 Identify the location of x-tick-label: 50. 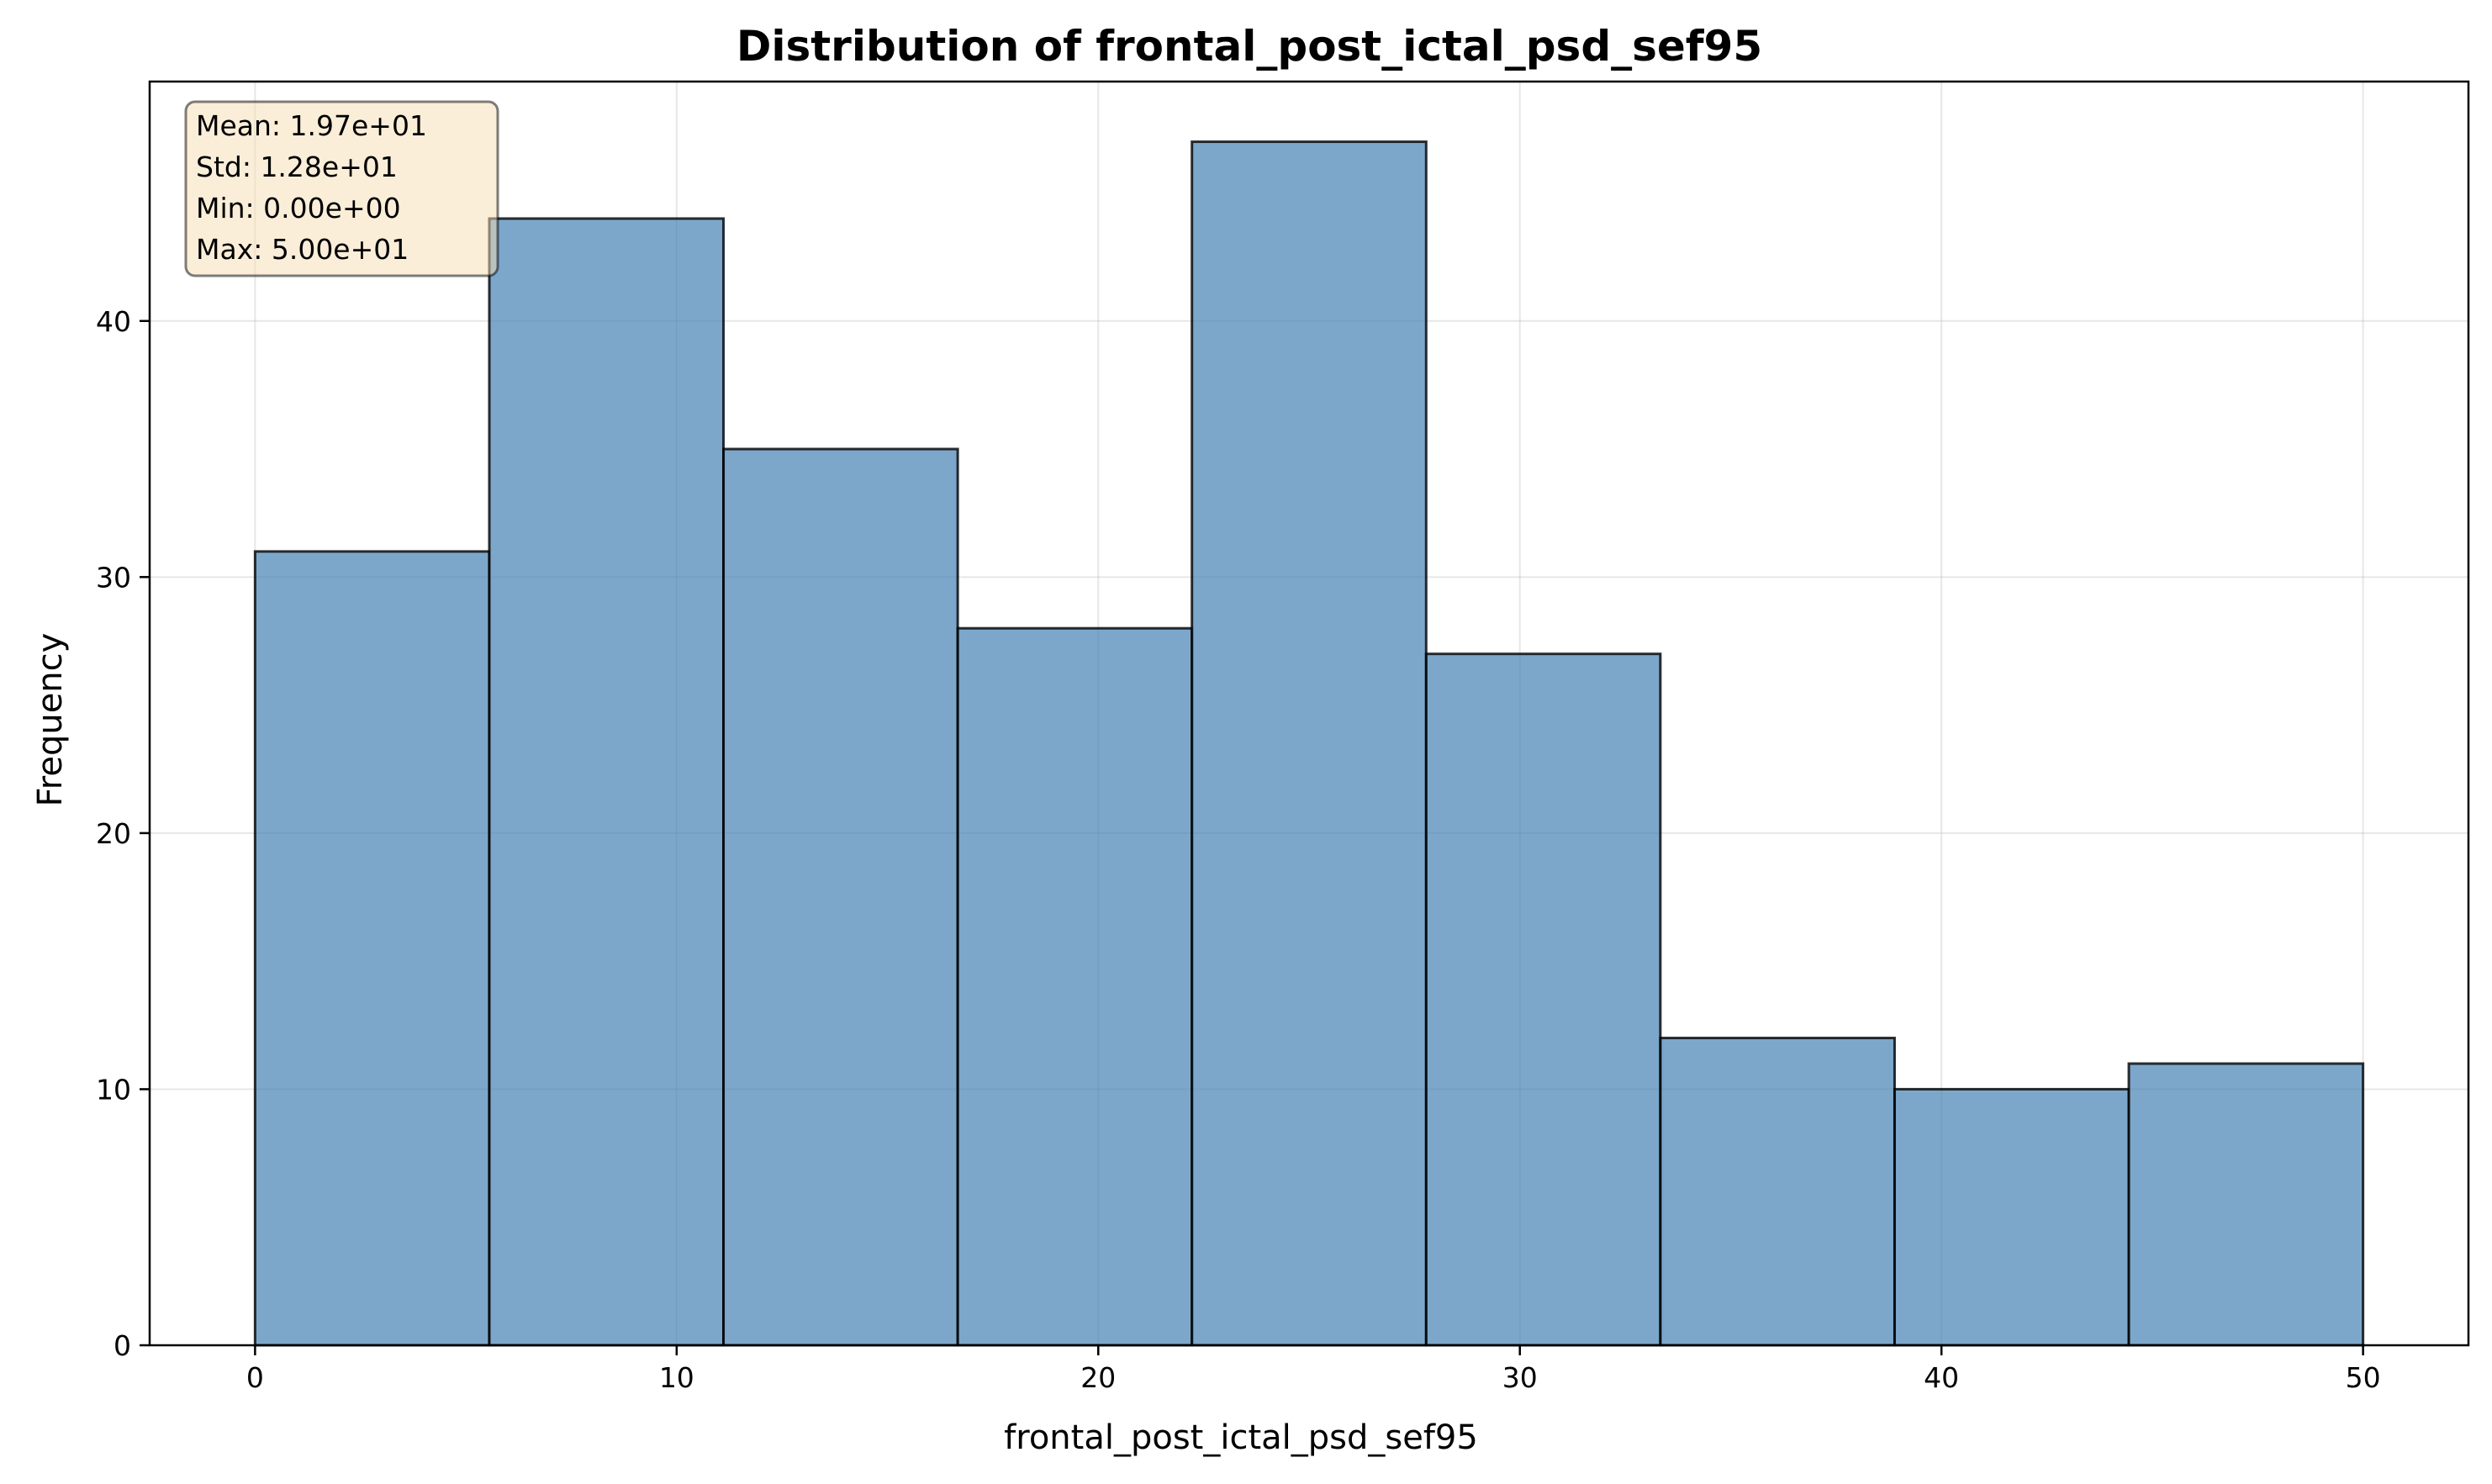
(2363, 1377).